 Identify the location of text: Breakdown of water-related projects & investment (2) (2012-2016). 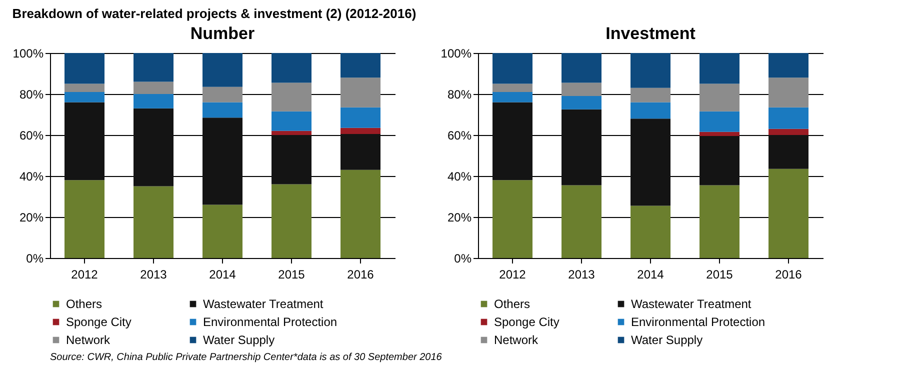
(214, 13).